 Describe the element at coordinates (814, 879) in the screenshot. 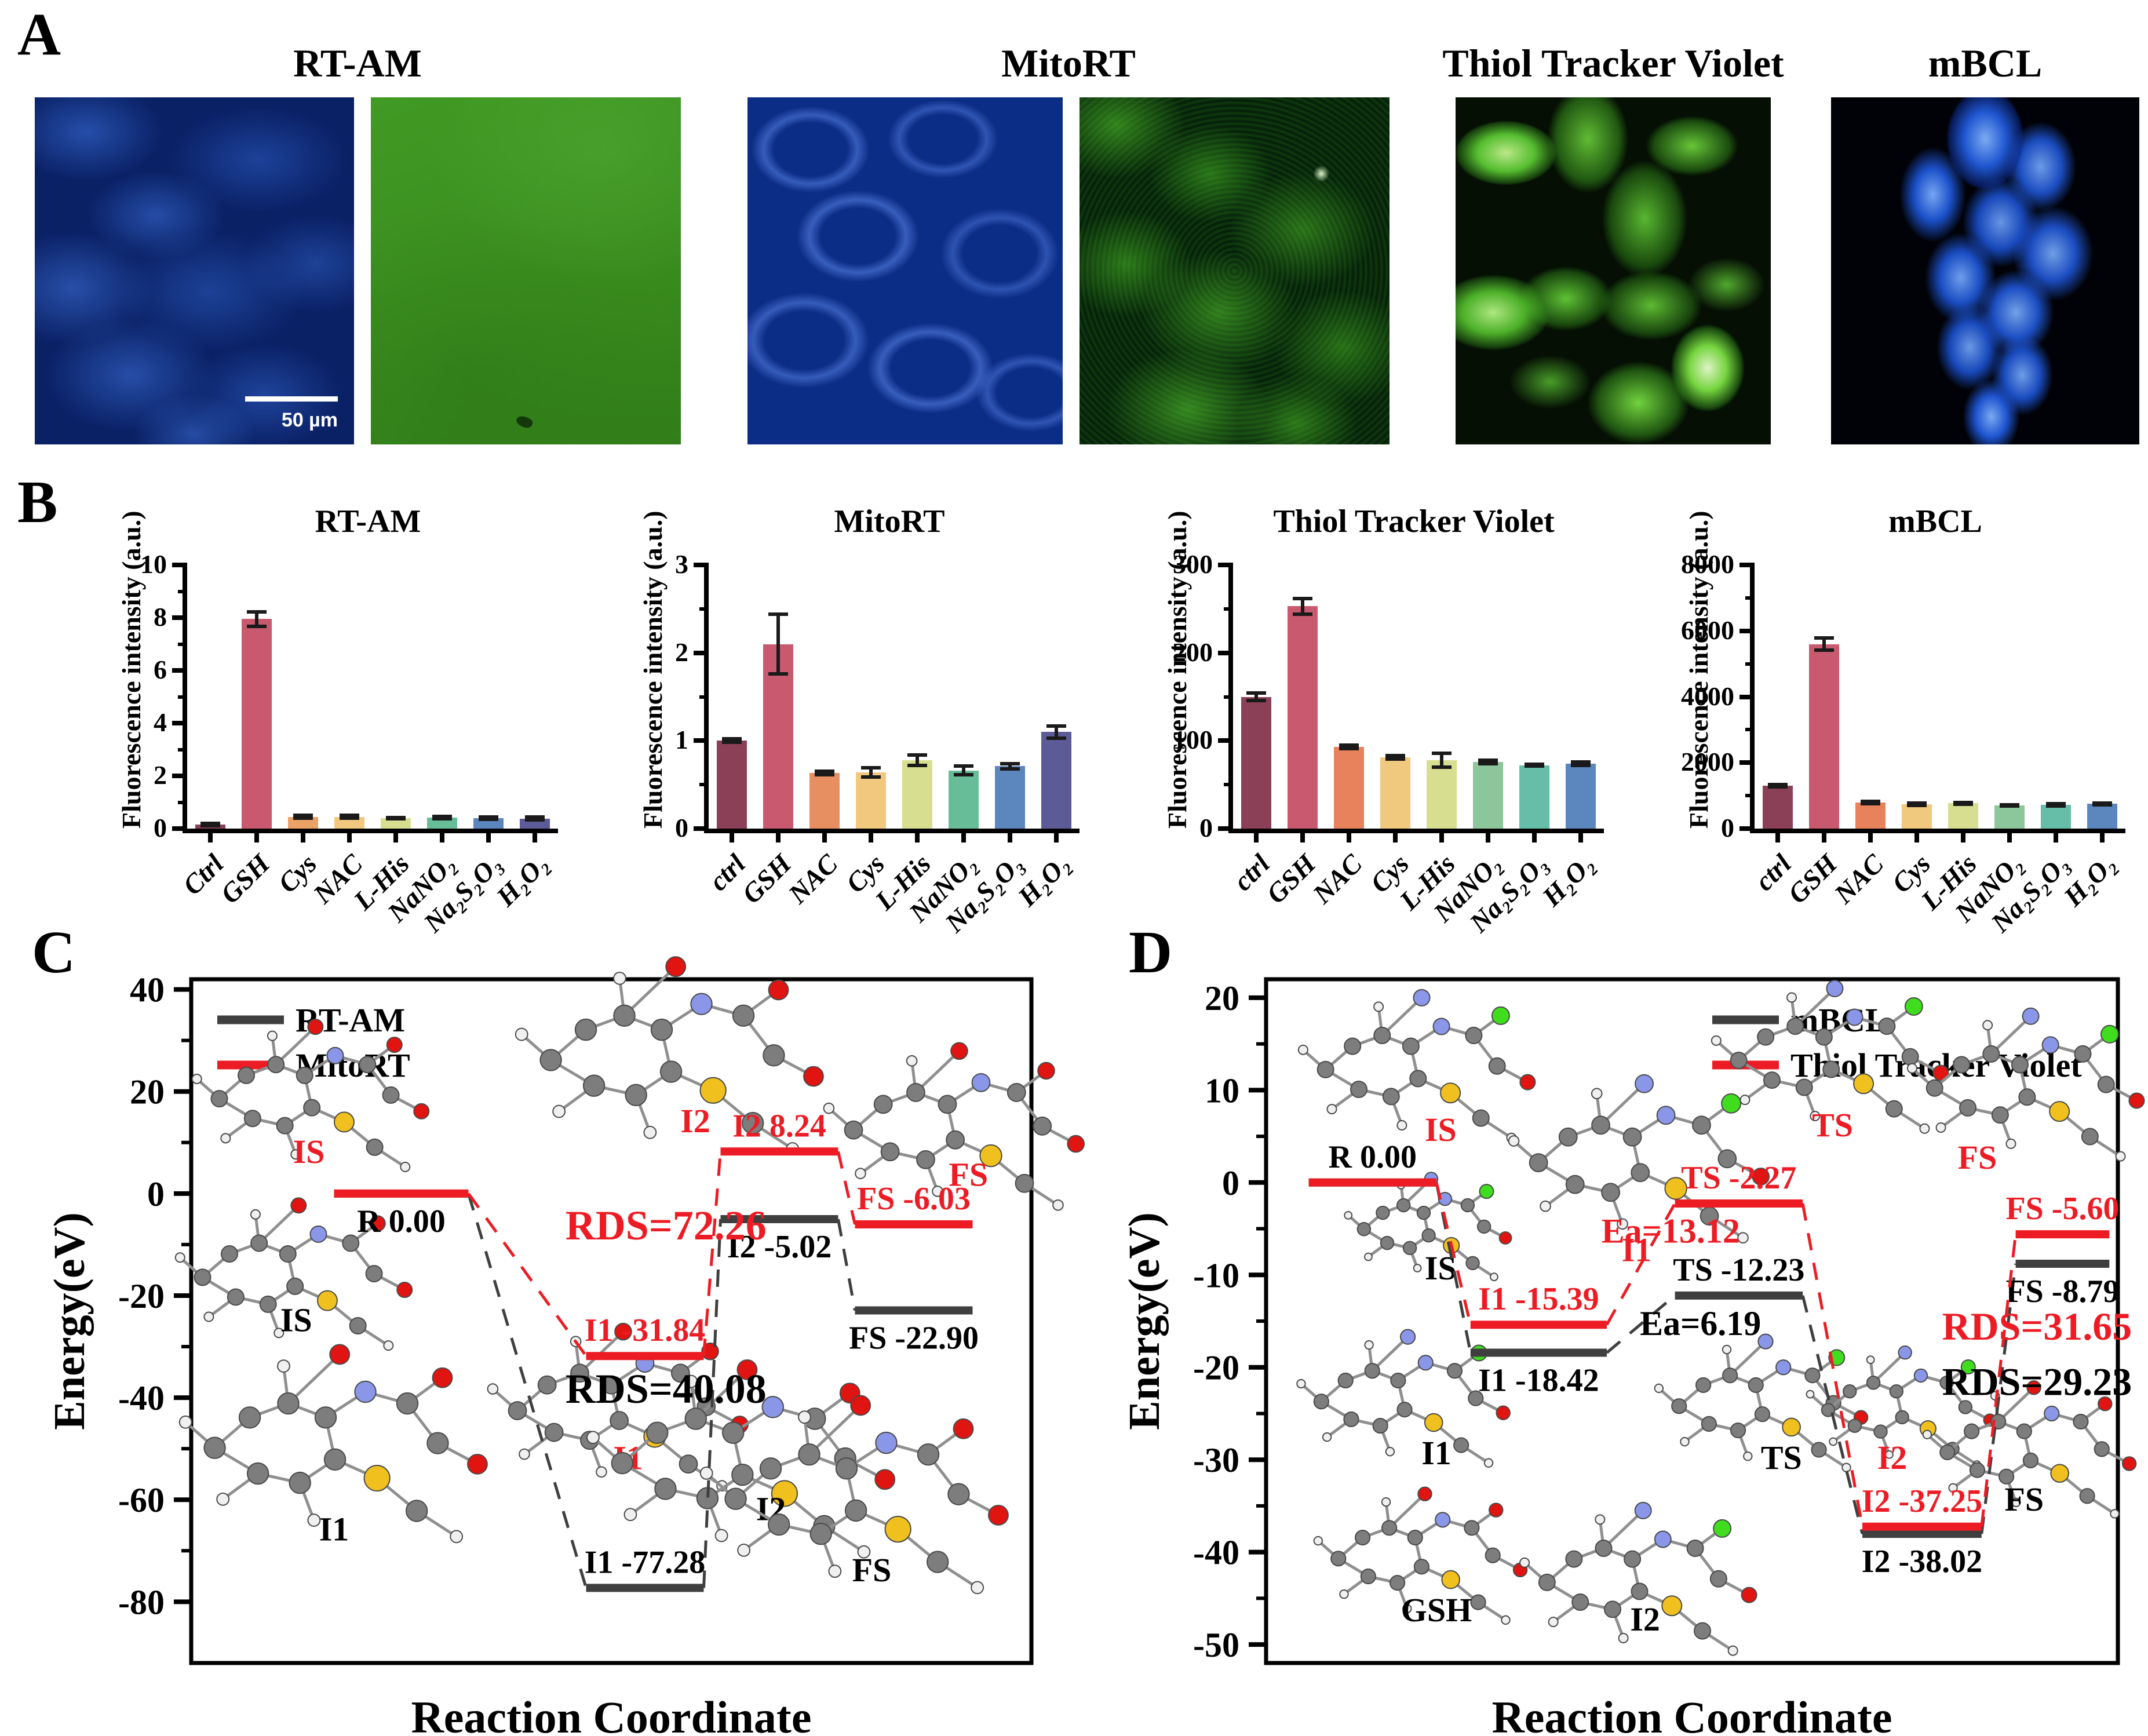

I see `x-category-label: NAC` at that location.